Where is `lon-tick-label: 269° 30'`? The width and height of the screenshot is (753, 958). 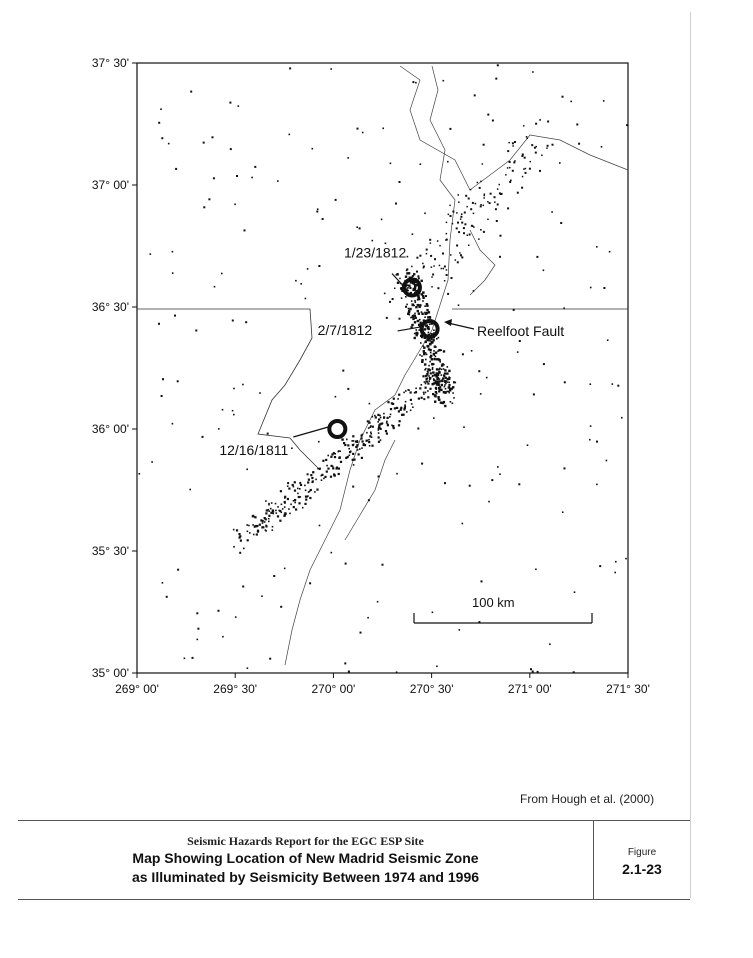 lon-tick-label: 269° 30' is located at coordinates (235, 689).